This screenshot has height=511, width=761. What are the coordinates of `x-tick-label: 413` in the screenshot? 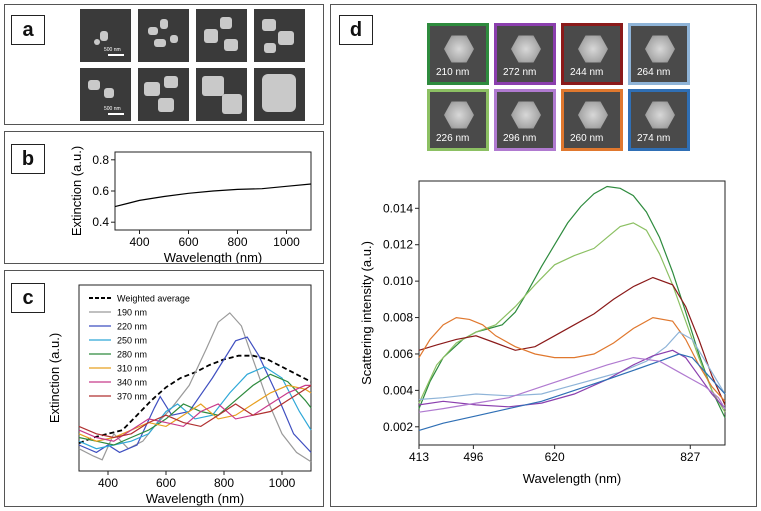 It's located at (419, 457).